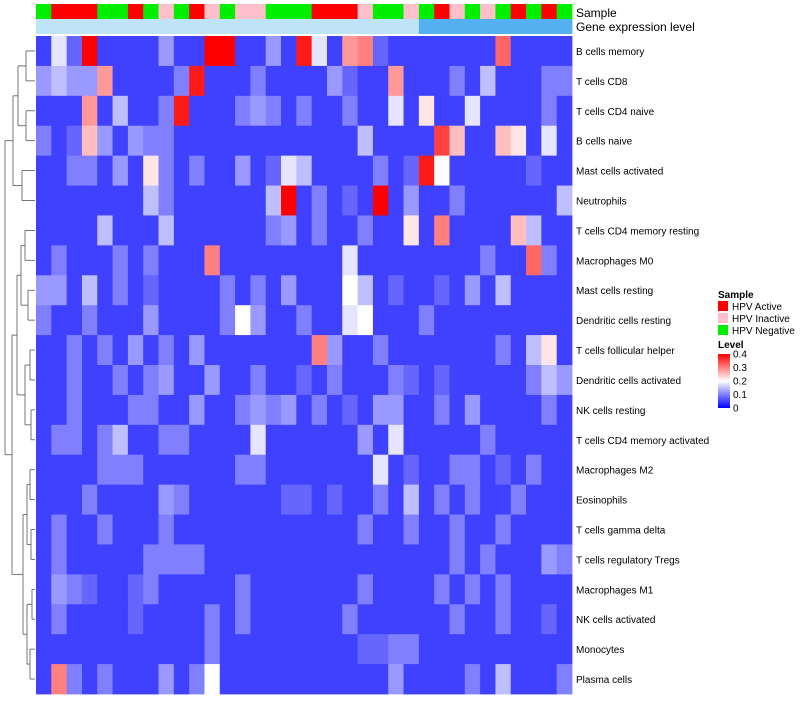  Describe the element at coordinates (637, 231) in the screenshot. I see `row-label: T cells CD4 memory resting` at that location.